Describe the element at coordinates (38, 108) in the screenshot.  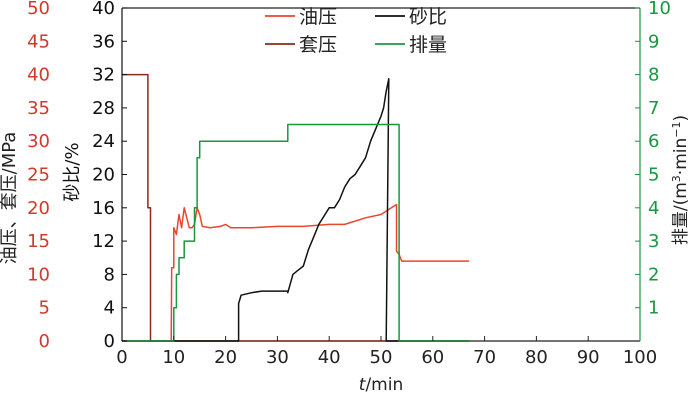
I see `outer-left-tick-label: 35` at that location.